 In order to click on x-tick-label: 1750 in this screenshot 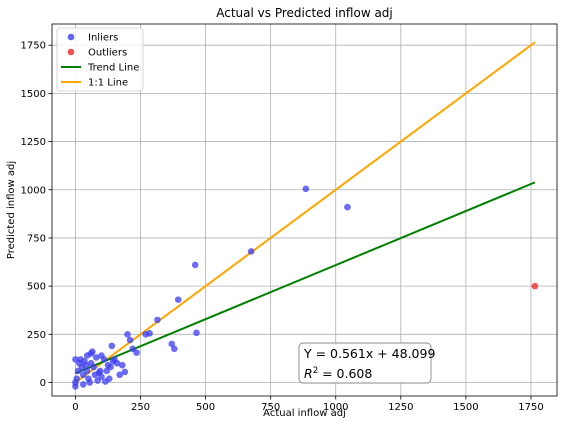, I will do `click(530, 407)`.